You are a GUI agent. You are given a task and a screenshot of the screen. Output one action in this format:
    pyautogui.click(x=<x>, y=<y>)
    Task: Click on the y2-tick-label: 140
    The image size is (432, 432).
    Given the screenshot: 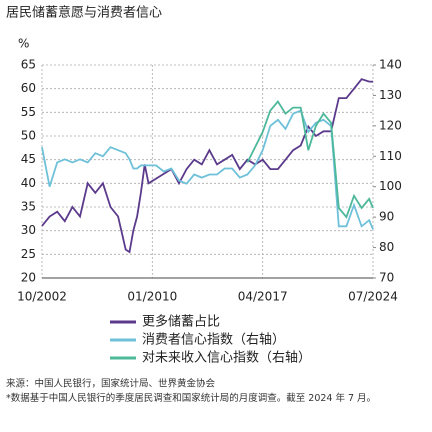 What is the action you would take?
    pyautogui.click(x=390, y=65)
    